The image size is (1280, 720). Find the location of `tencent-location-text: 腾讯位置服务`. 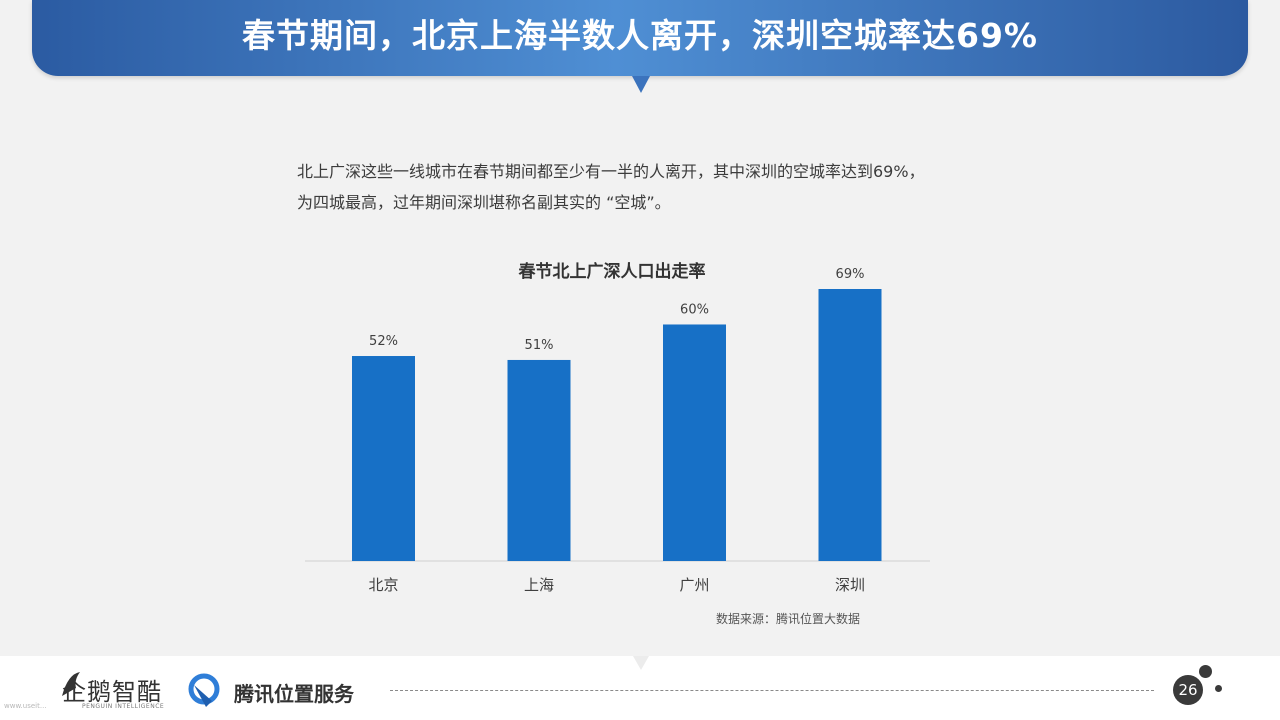

tencent-location-text: 腾讯位置服务 is located at coordinates (294, 694).